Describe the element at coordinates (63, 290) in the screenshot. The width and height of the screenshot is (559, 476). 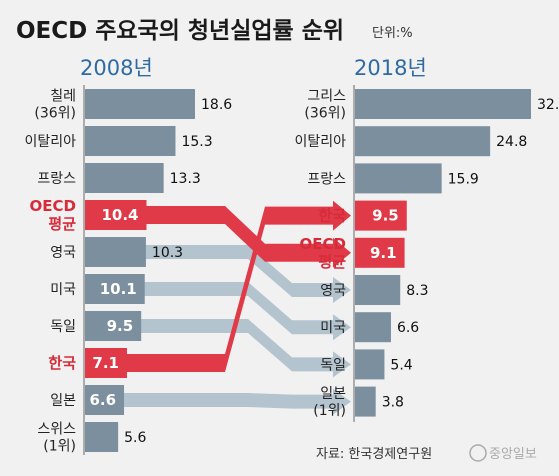
I see `category-label-미국-0: 미국` at that location.